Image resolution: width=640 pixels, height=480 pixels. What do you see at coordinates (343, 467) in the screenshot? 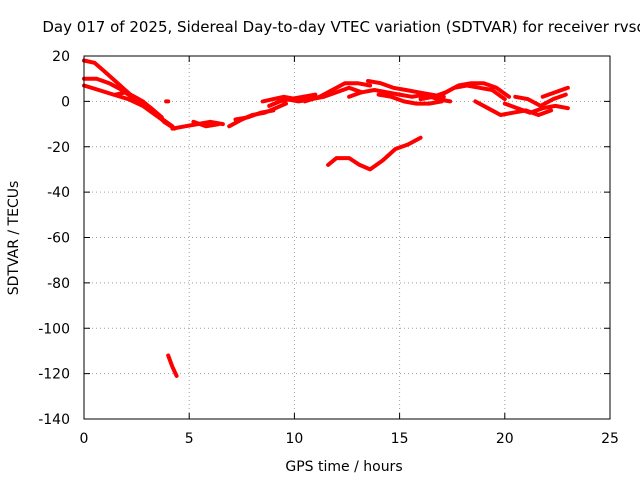
I see `x-axis-label: GPS time / hours` at bounding box center [343, 467].